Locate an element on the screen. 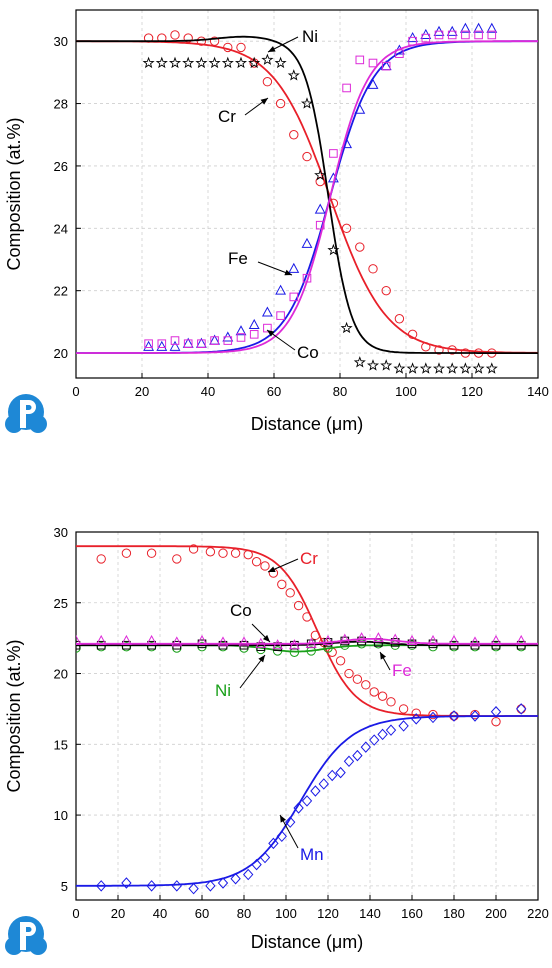  x-tick-label: 0 is located at coordinates (75, 913).